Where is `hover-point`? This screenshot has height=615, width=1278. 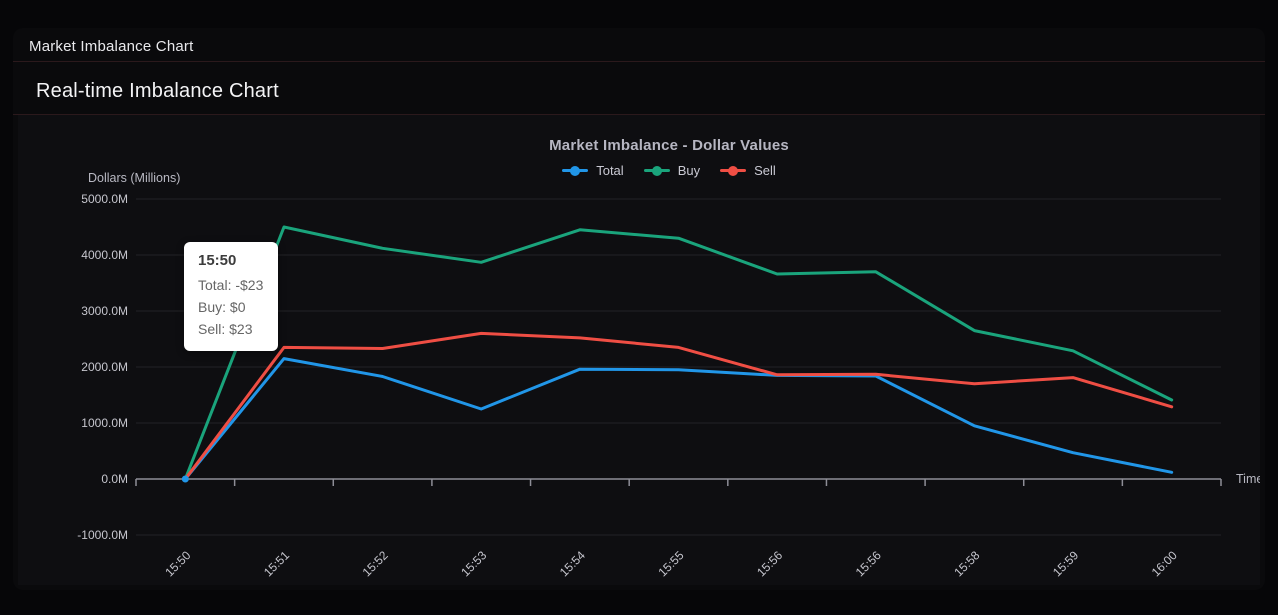 hover-point is located at coordinates (185, 479).